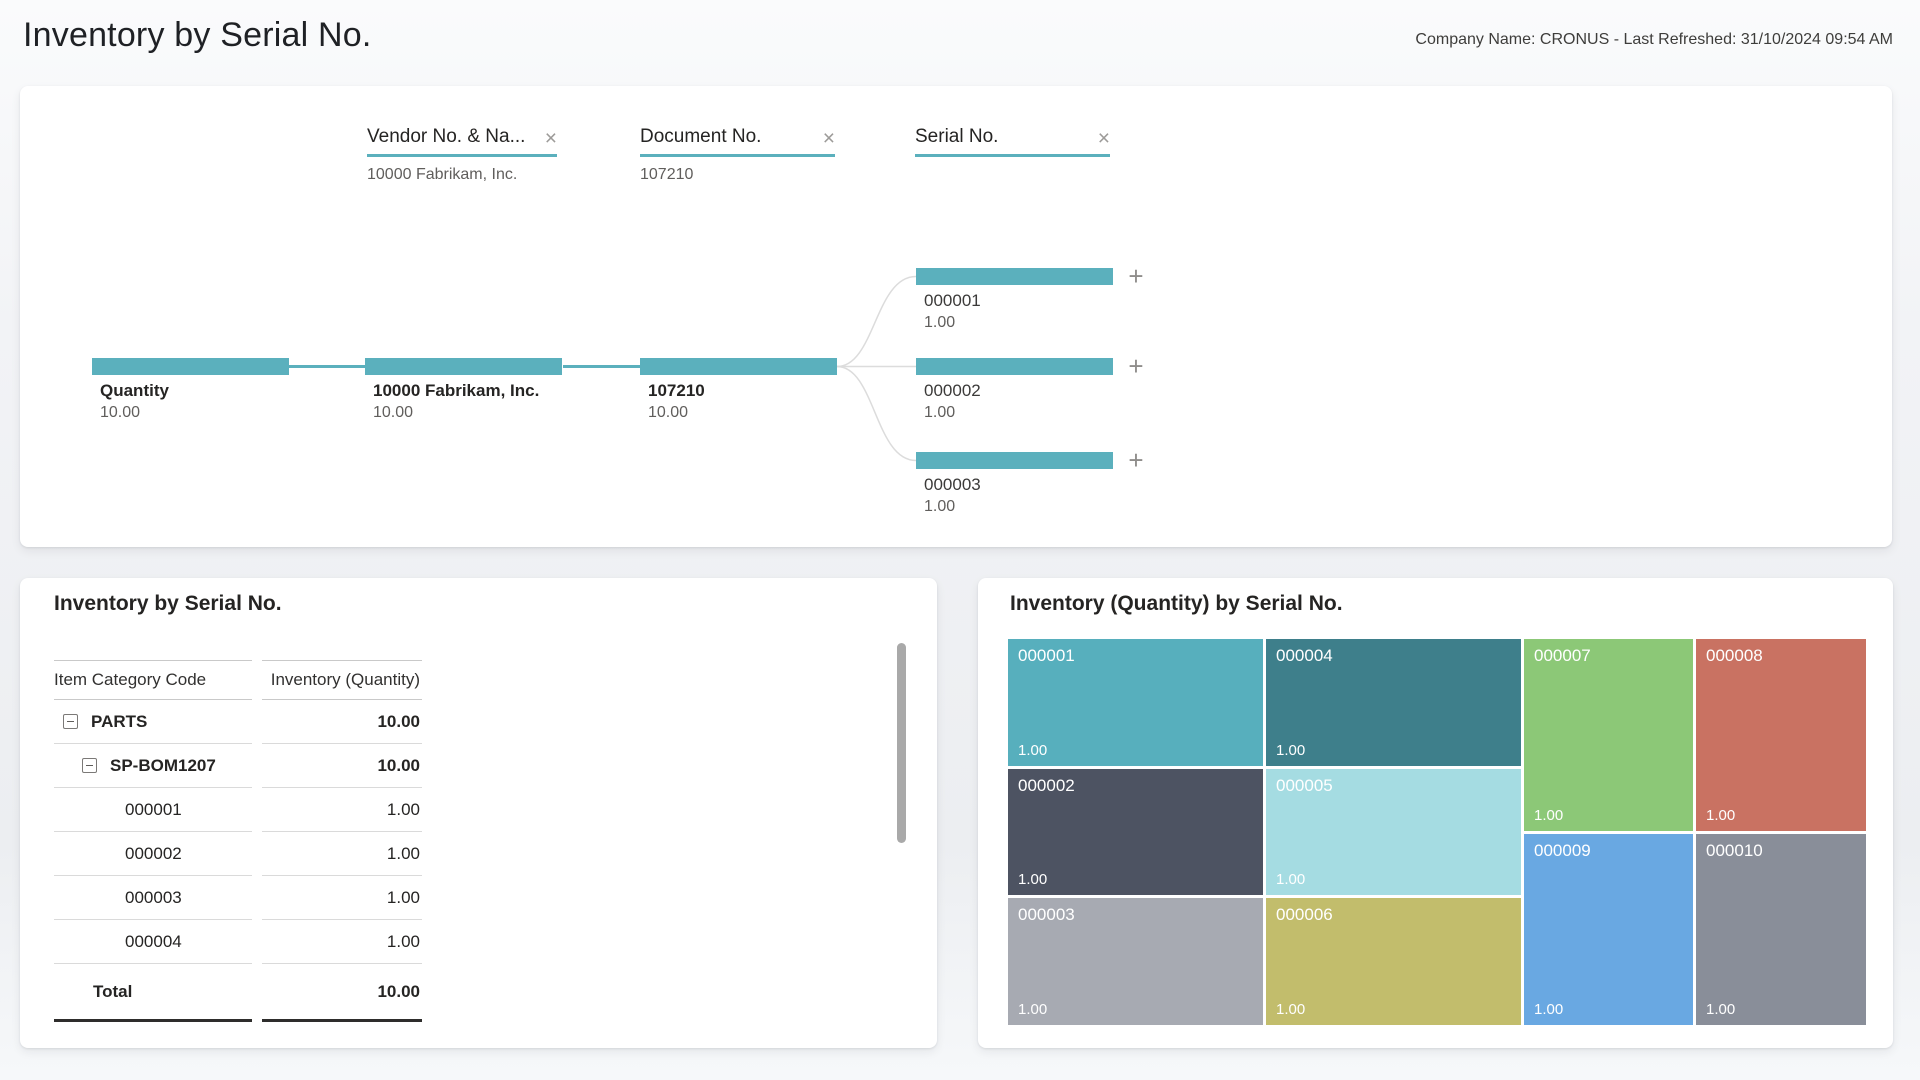  I want to click on tree-node-serial-000002: 000002 1.00, so click(1014, 390).